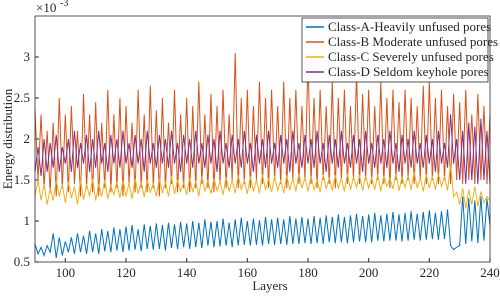  I want to click on x-axis-label: Layers, so click(269, 285).